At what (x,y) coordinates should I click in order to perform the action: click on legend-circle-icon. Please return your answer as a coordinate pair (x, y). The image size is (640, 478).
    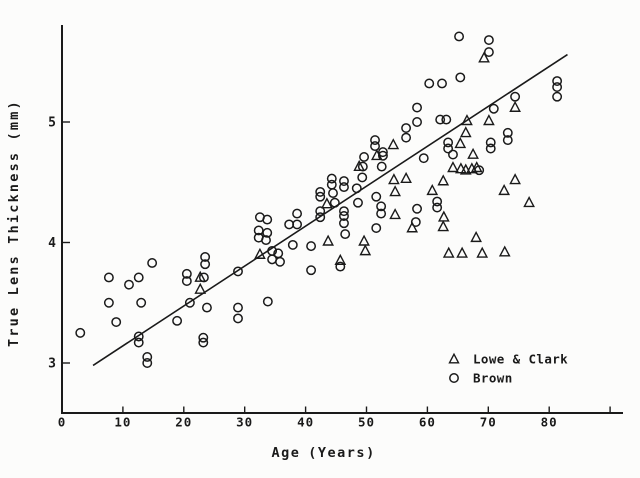
    Looking at the image, I should click on (454, 378).